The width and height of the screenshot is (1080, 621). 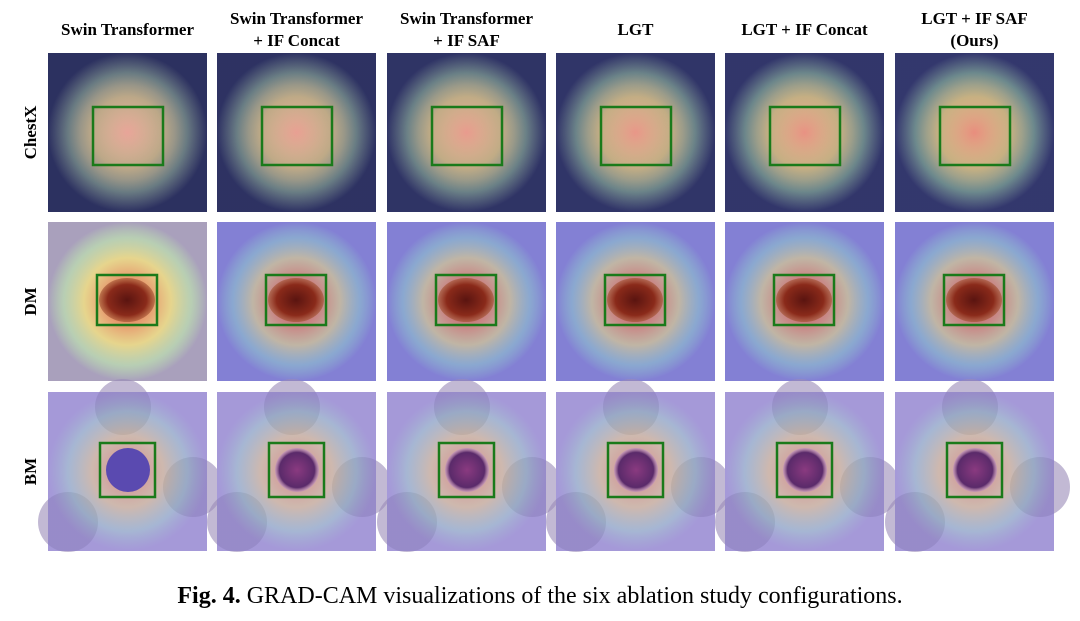 What do you see at coordinates (30, 301) in the screenshot?
I see `row-label: DM` at bounding box center [30, 301].